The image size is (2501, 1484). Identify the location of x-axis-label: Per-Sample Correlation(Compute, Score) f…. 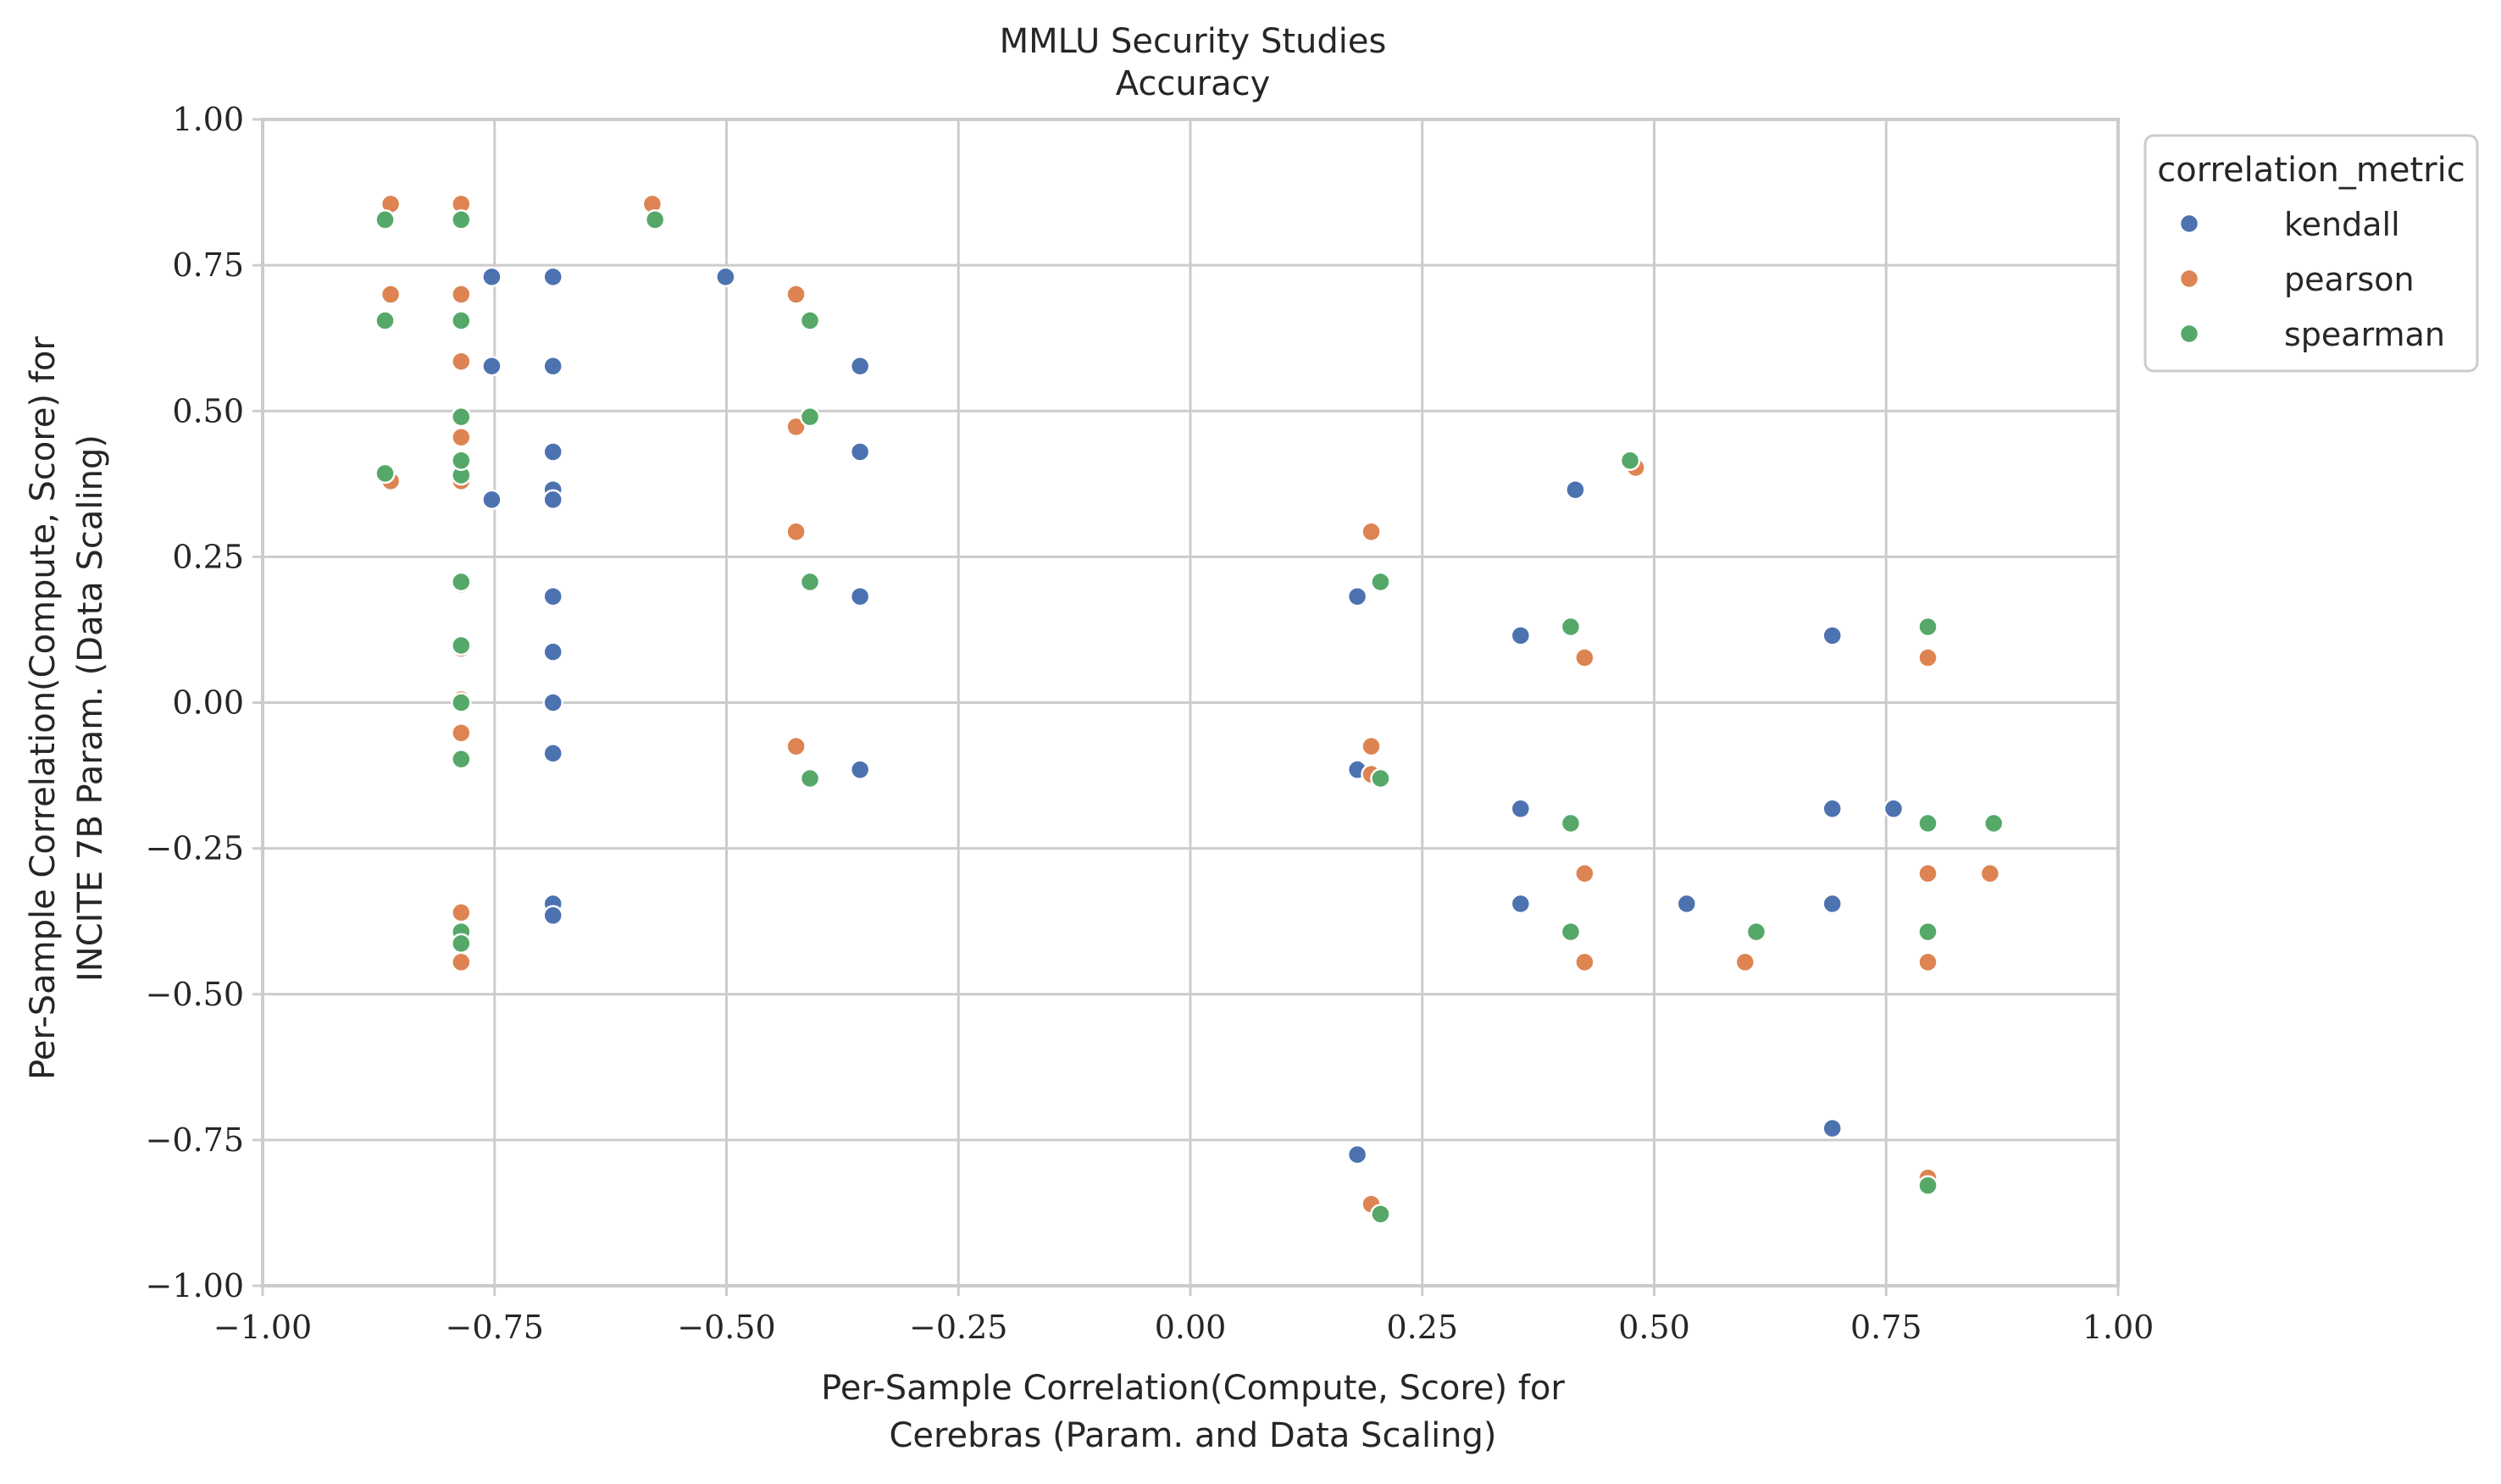
(1193, 1412).